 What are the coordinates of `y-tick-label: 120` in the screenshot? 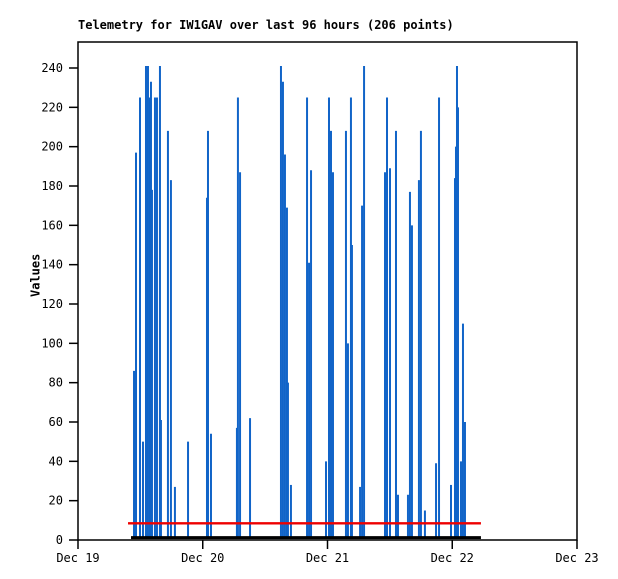 It's located at (52, 304).